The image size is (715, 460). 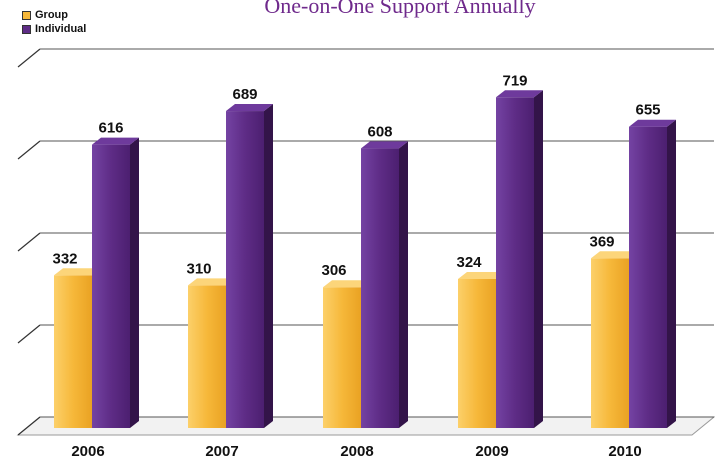 What do you see at coordinates (624, 451) in the screenshot?
I see `x-tick-label-2010: 2010` at bounding box center [624, 451].